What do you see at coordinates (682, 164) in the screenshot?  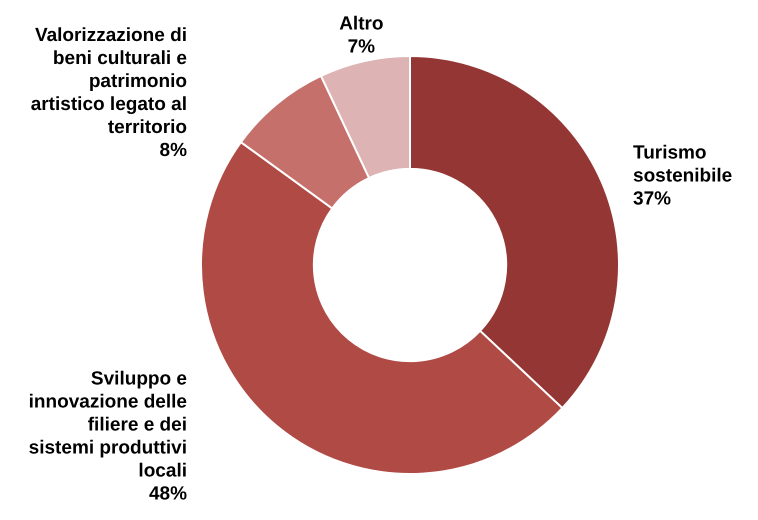 I see `slice-label: Turismo sostenibile` at bounding box center [682, 164].